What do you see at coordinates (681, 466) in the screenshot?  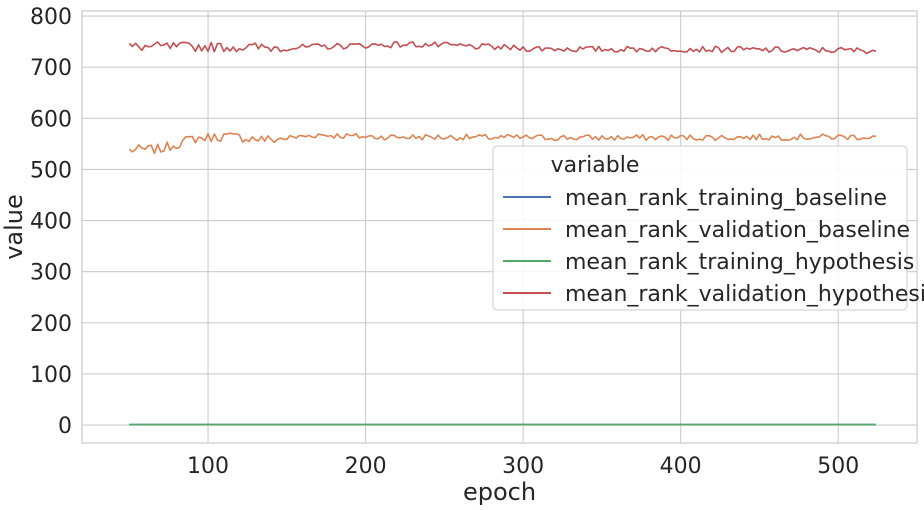 I see `x-tick-label: 400` at bounding box center [681, 466].